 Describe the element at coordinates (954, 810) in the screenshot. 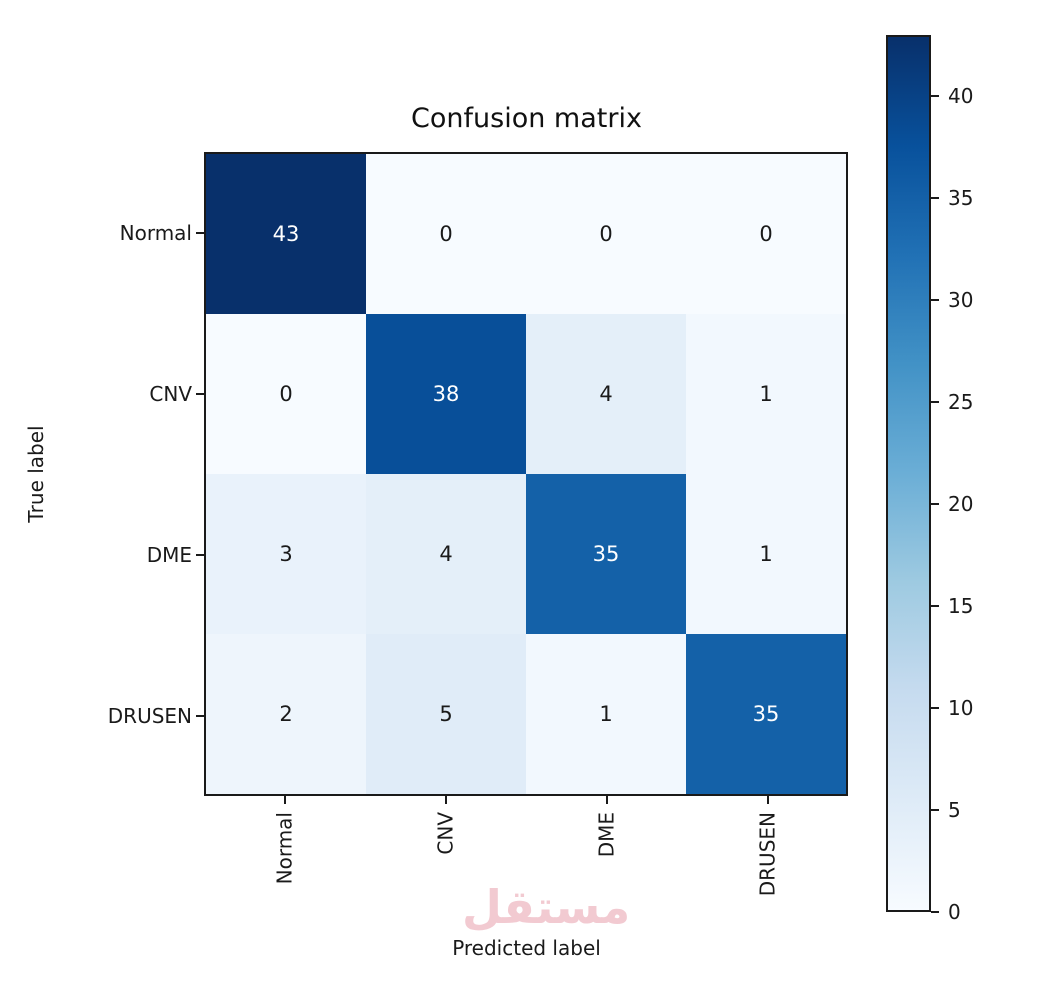

I see `colorbar-tick-label: 5` at that location.